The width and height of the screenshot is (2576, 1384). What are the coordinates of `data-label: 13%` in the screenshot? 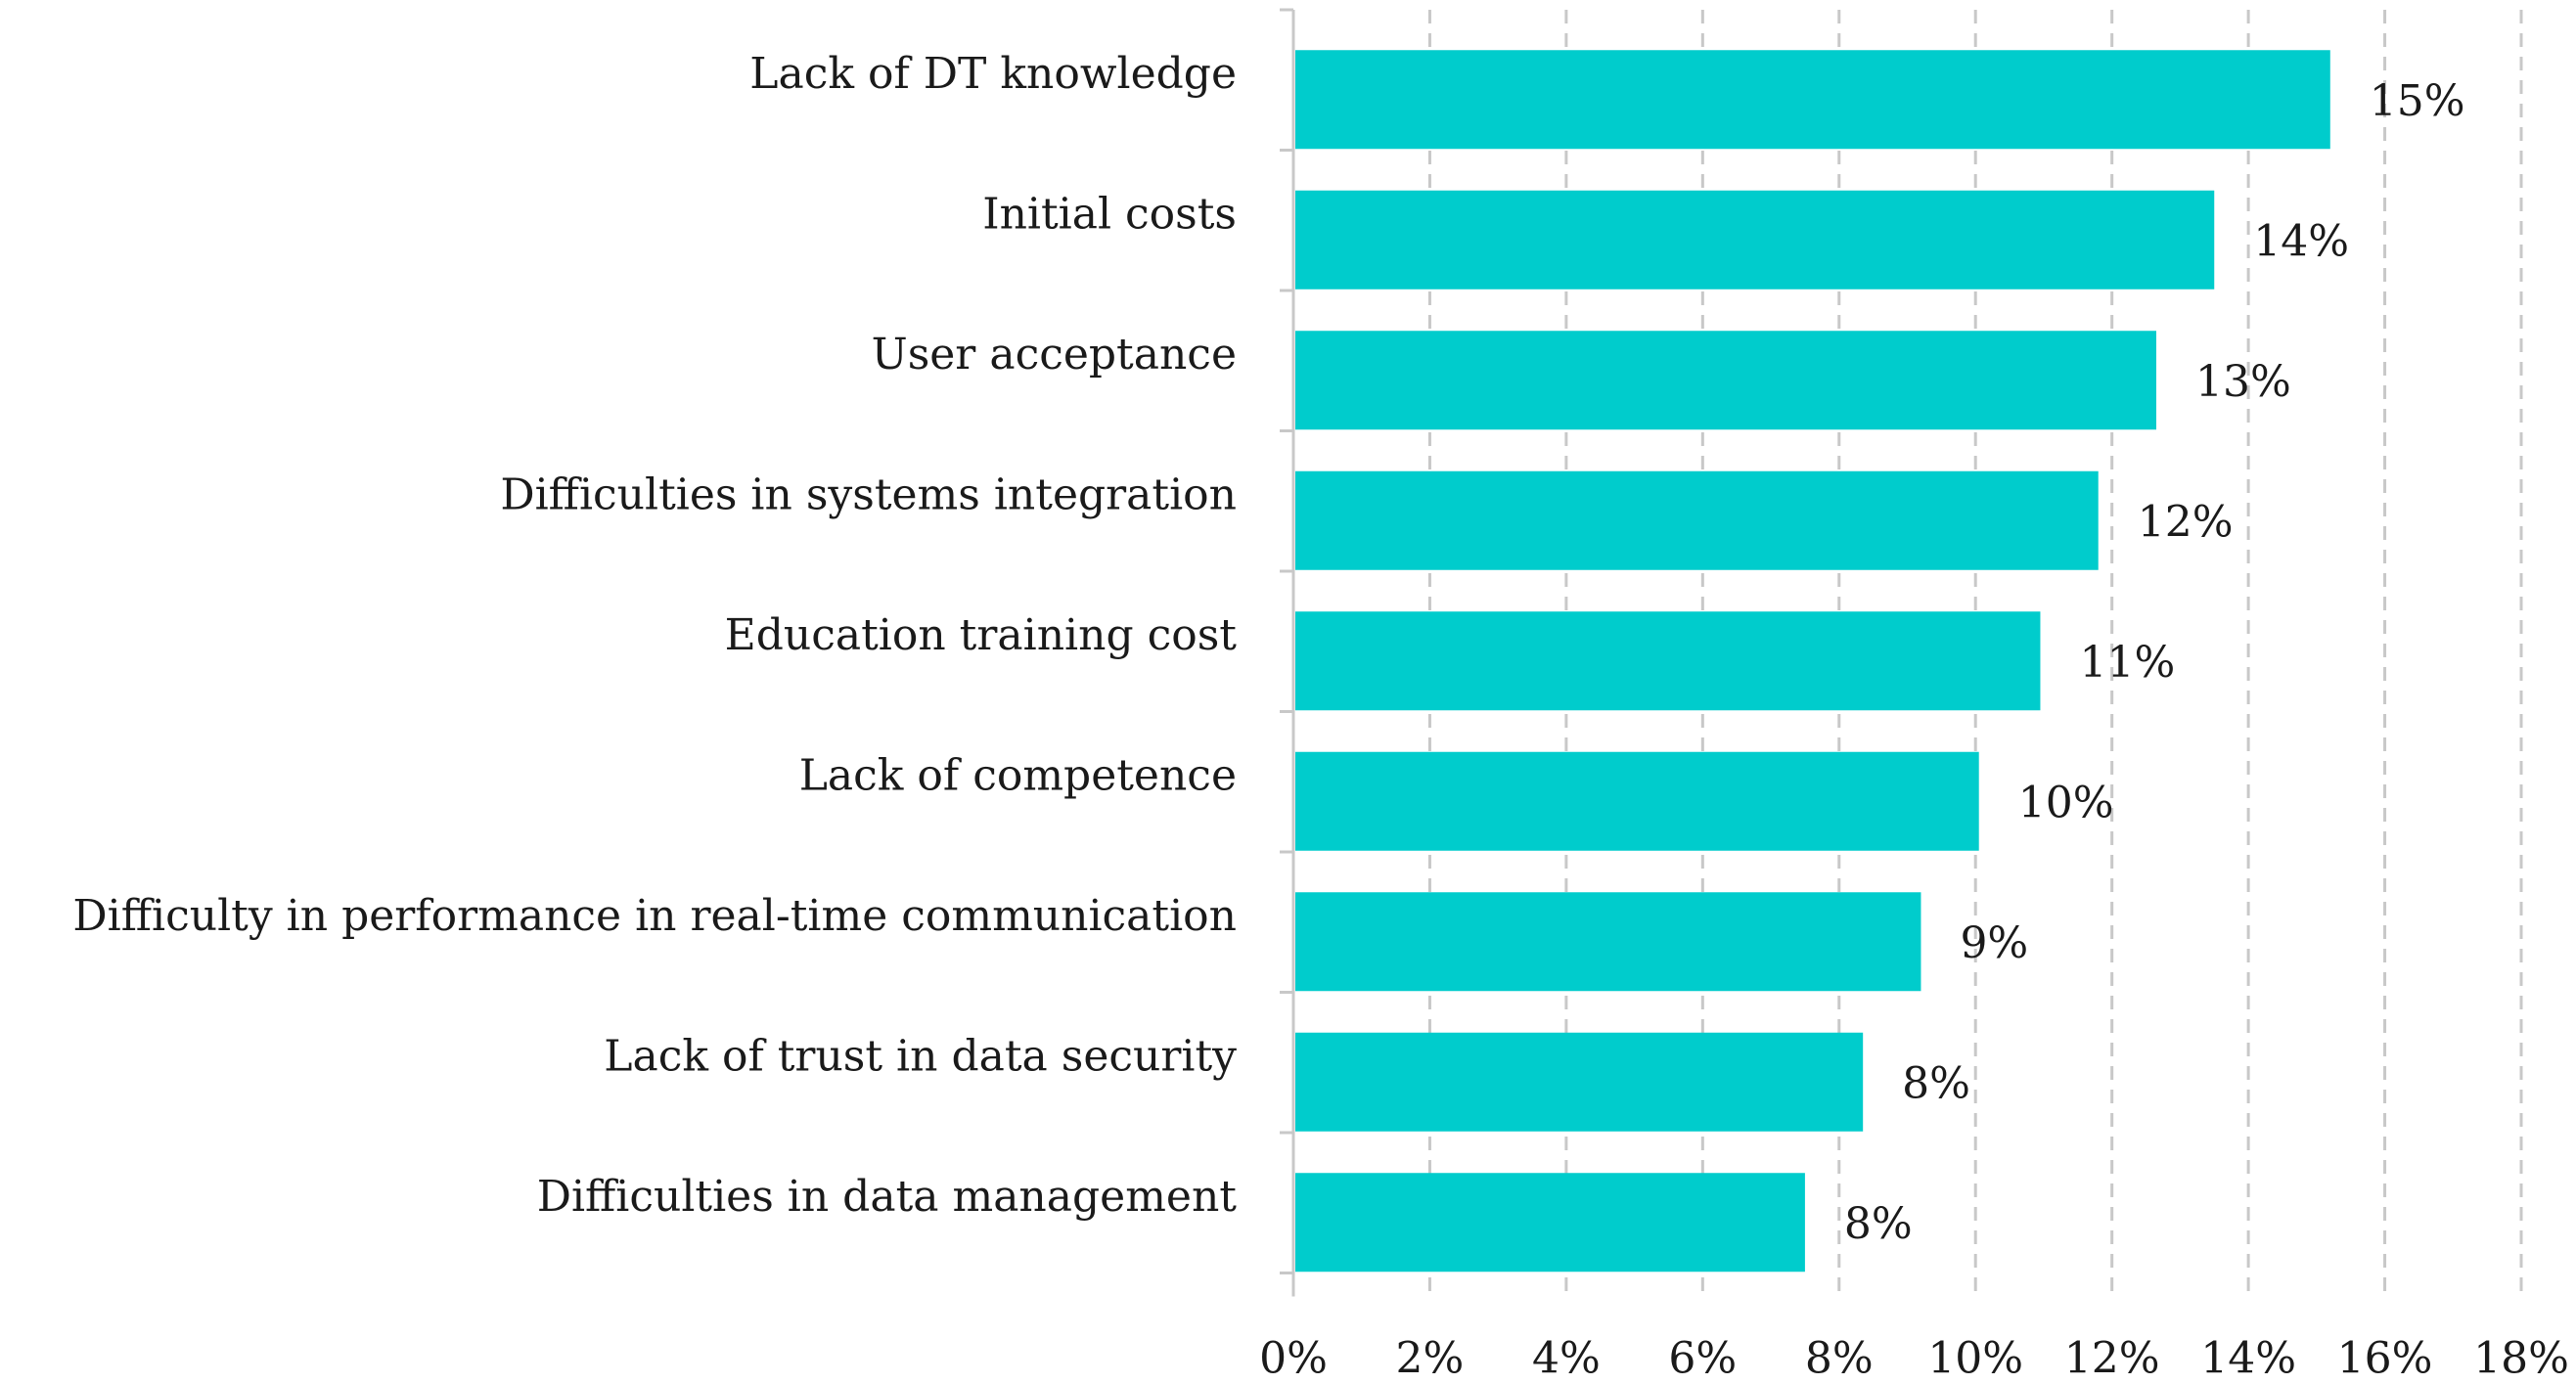 It's located at (2243, 382).